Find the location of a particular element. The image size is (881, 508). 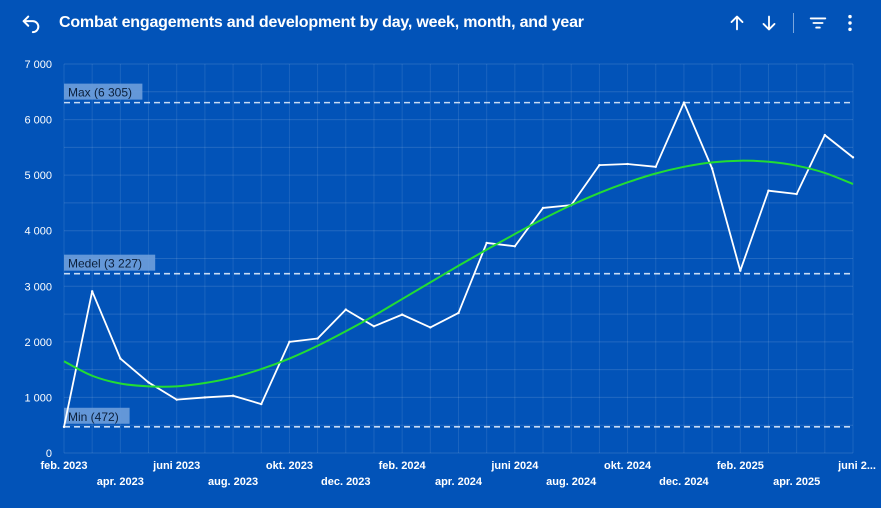

toolbar-divider is located at coordinates (793, 23).